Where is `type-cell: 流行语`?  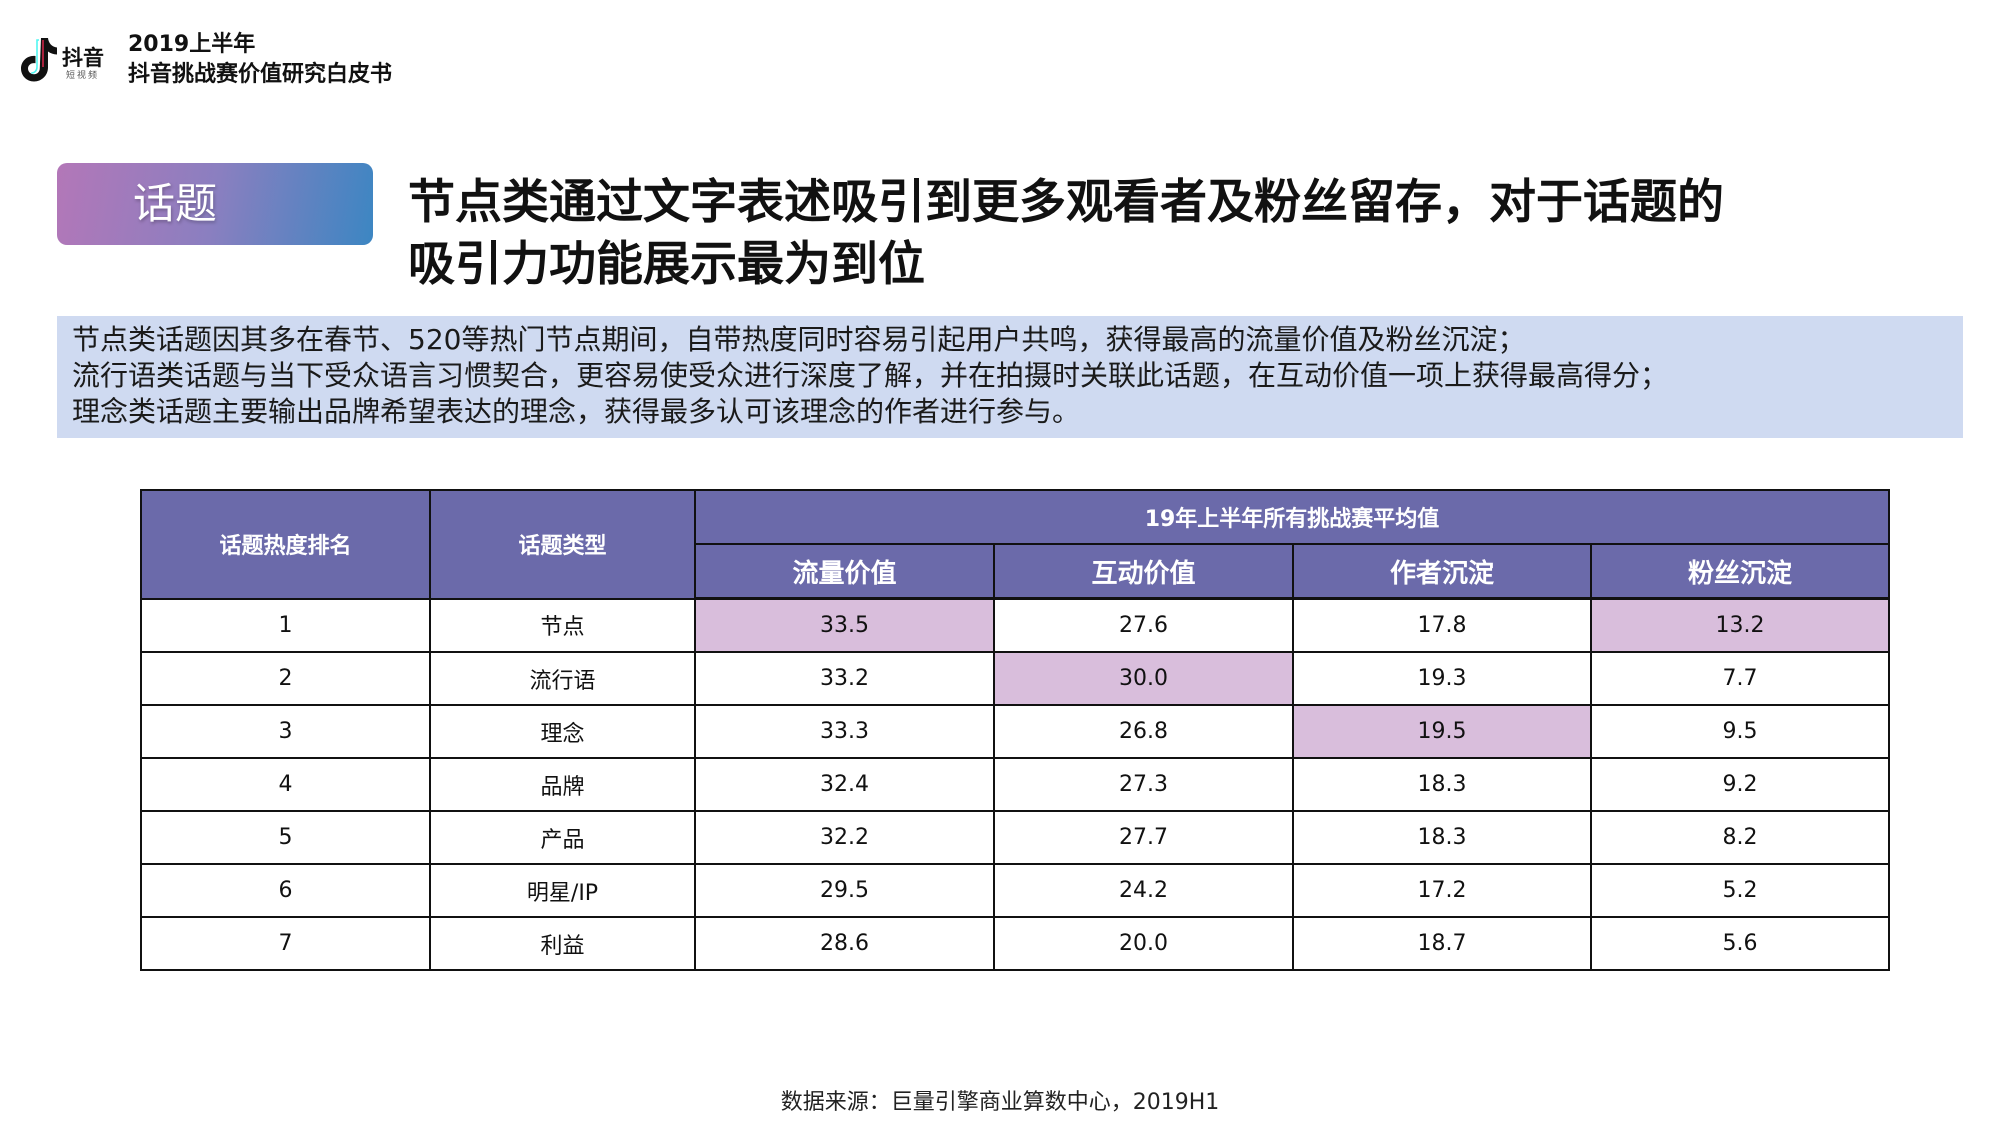 type-cell: 流行语 is located at coordinates (562, 678).